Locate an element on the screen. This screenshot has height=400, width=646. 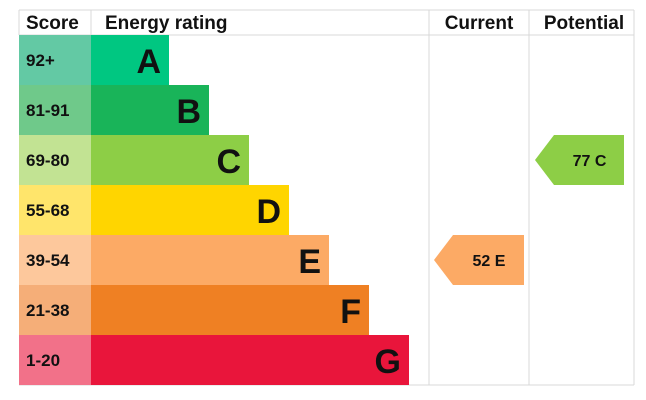
band-letter: C is located at coordinates (228, 162).